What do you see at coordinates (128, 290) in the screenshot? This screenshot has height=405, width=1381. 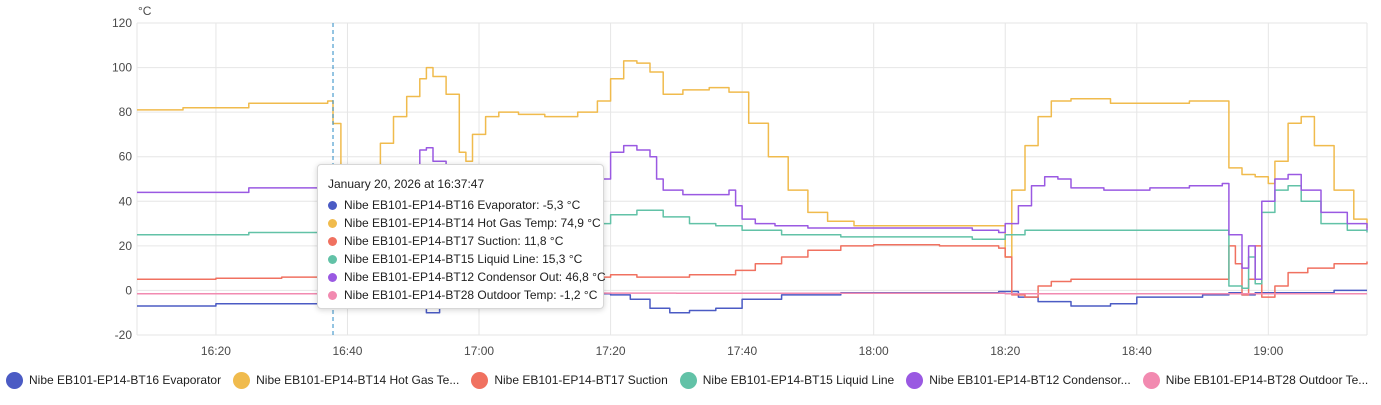 I see `y-tick-label: 0` at bounding box center [128, 290].